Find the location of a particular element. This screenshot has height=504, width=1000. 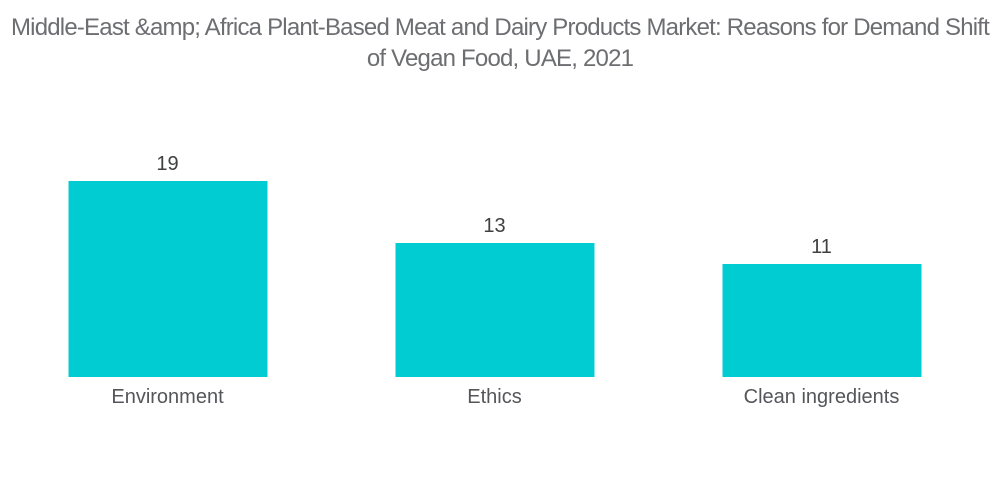

chart-title-line2: of Vegan Food, UAE, 2021 is located at coordinates (500, 58).